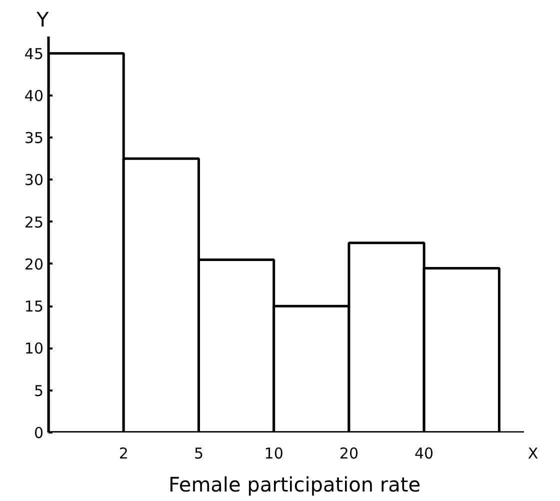  Describe the element at coordinates (39, 433) in the screenshot. I see `y-tick-label: 0` at that location.